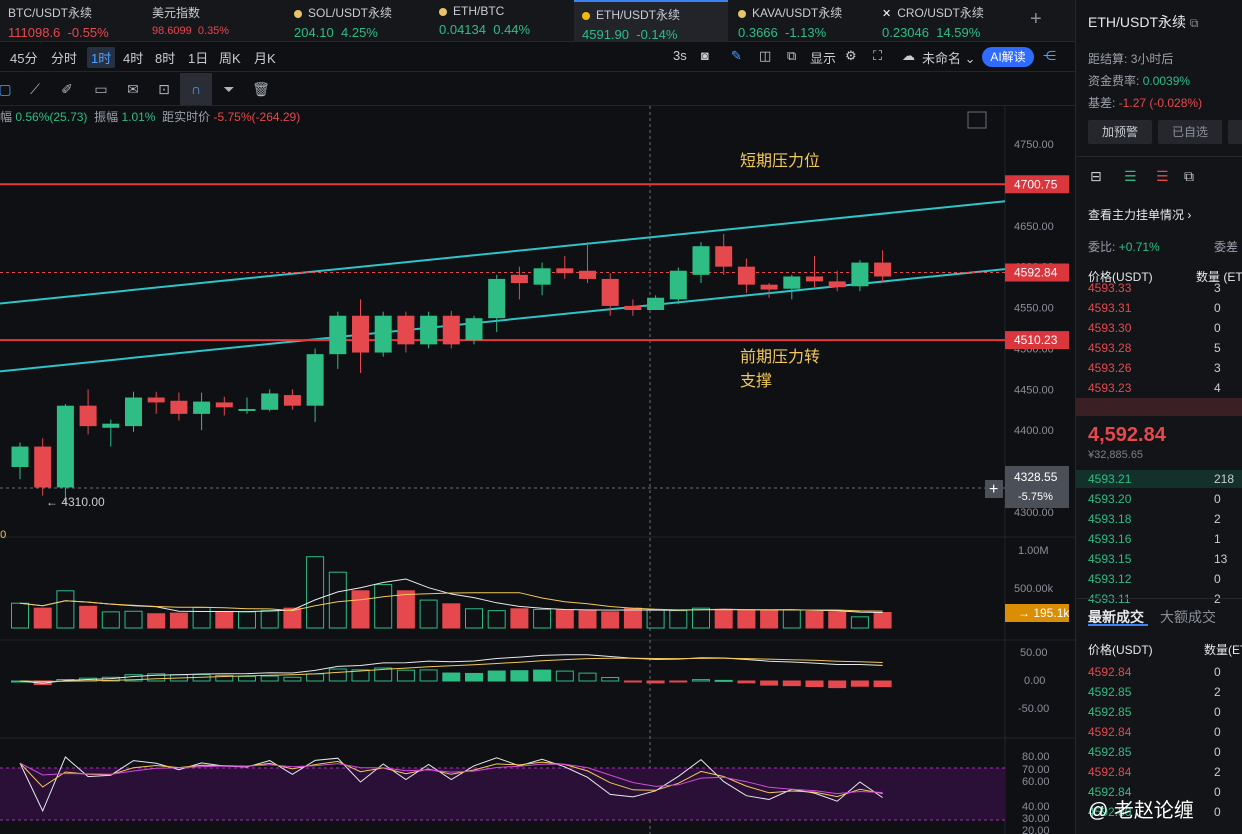 This screenshot has height=834, width=1242. Describe the element at coordinates (196, 89) in the screenshot. I see `magnet-icon: ∩` at that location.